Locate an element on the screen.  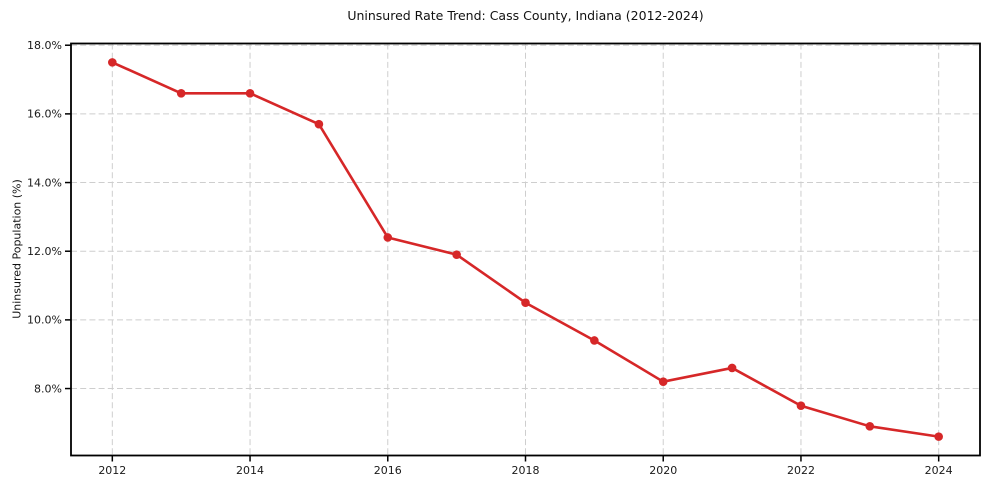
data-point-2020 is located at coordinates (663, 381).